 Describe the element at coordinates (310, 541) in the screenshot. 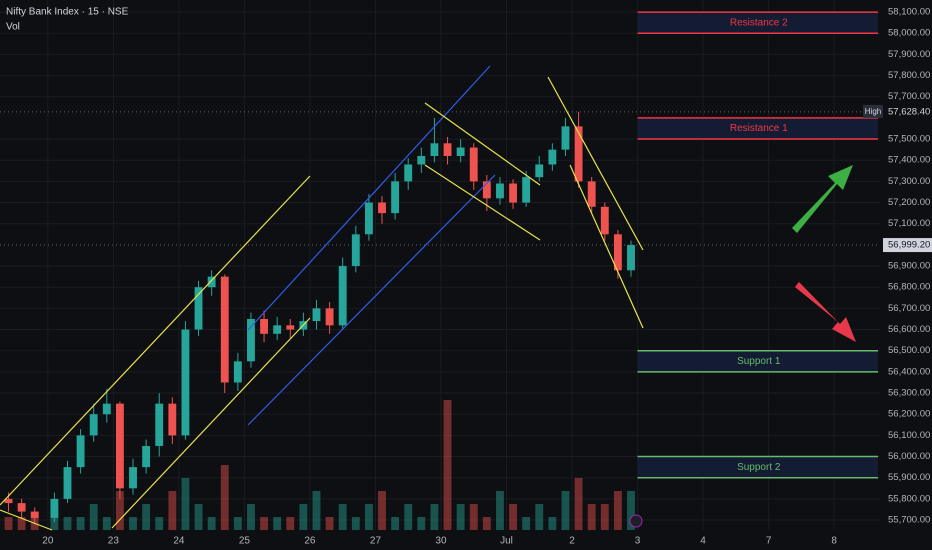

I see `x-tick-label: 26` at that location.